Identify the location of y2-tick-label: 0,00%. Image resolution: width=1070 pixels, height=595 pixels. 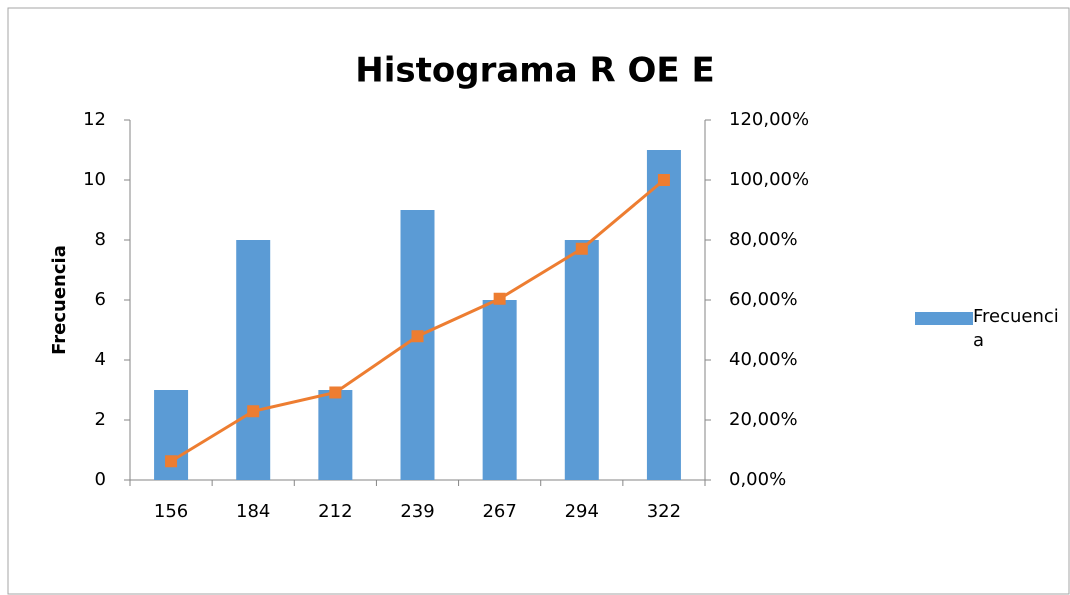
(757, 479).